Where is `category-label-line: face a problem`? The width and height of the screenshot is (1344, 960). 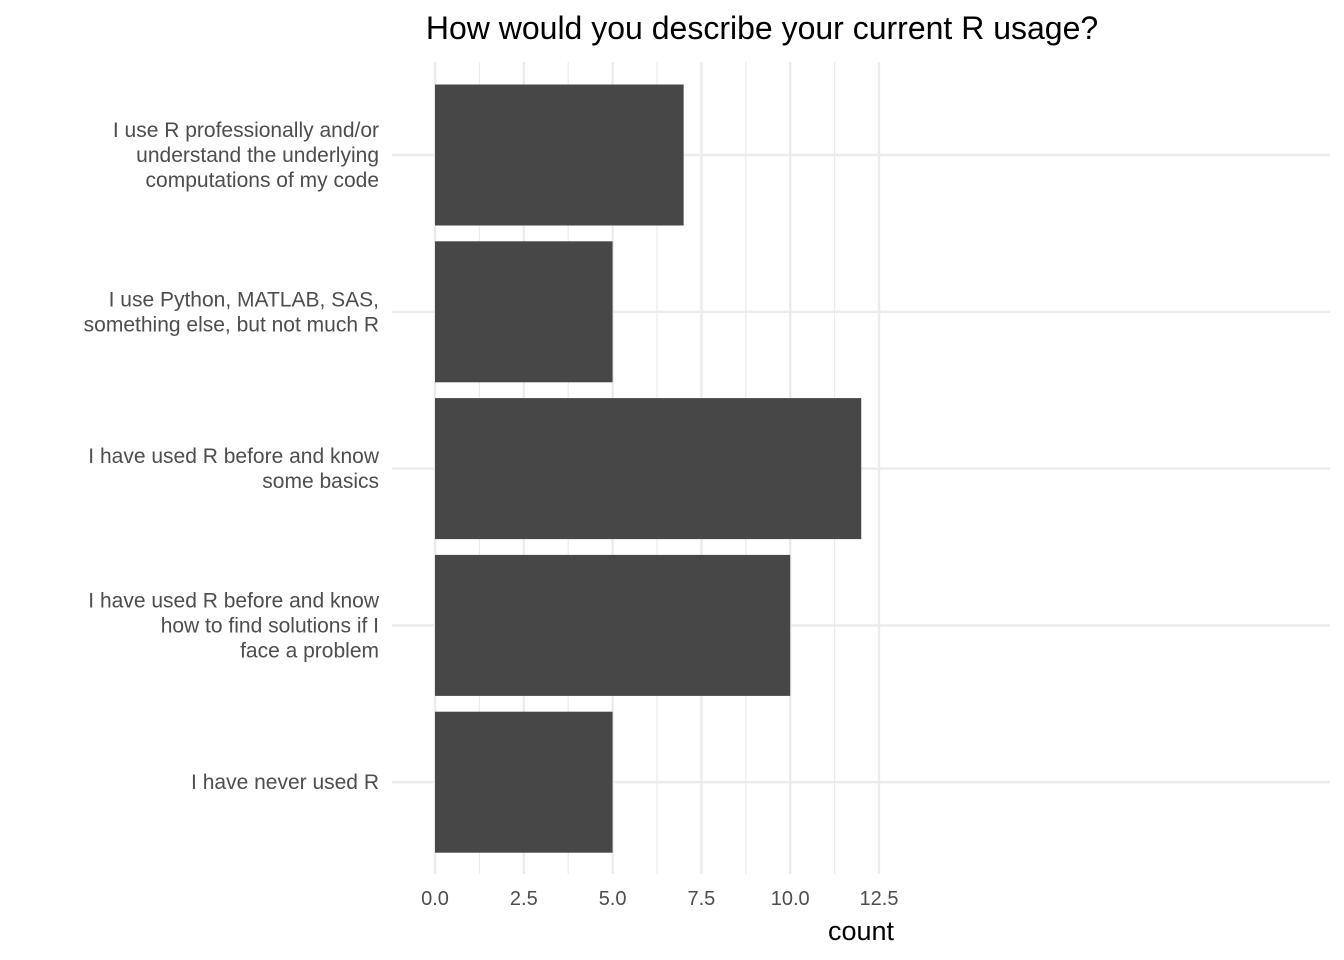
category-label-line: face a problem is located at coordinates (309, 650).